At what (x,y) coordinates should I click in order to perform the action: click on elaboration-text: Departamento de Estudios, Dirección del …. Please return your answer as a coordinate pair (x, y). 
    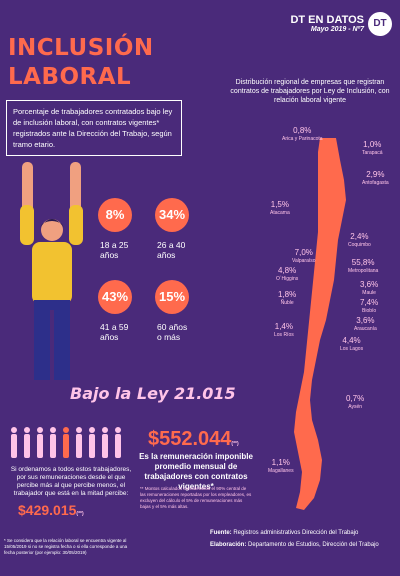
    Looking at the image, I should click on (313, 545).